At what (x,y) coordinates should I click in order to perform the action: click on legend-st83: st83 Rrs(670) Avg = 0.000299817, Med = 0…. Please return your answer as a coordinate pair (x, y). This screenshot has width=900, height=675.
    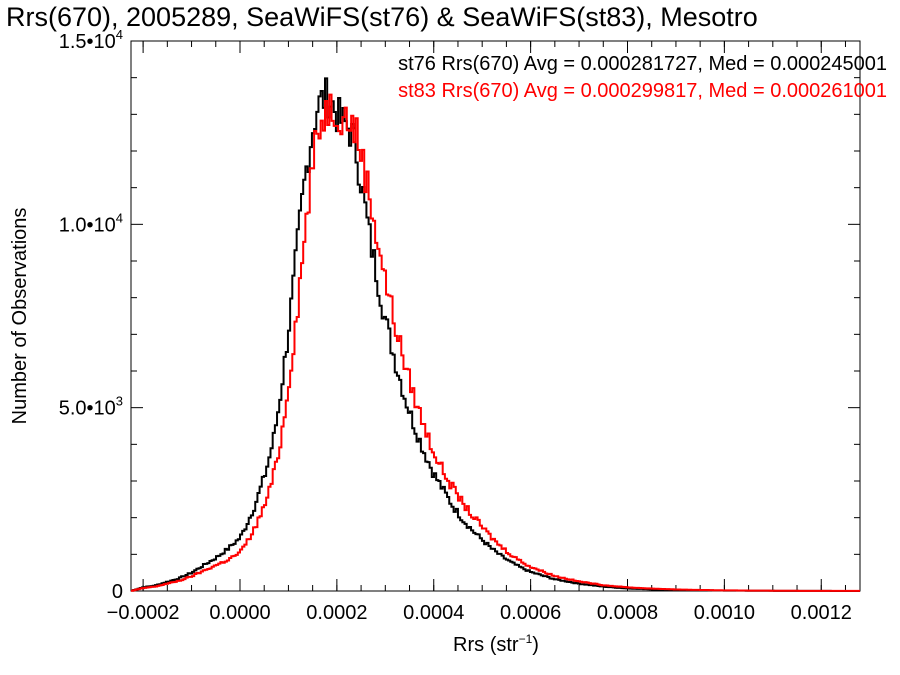
    Looking at the image, I should click on (642, 91).